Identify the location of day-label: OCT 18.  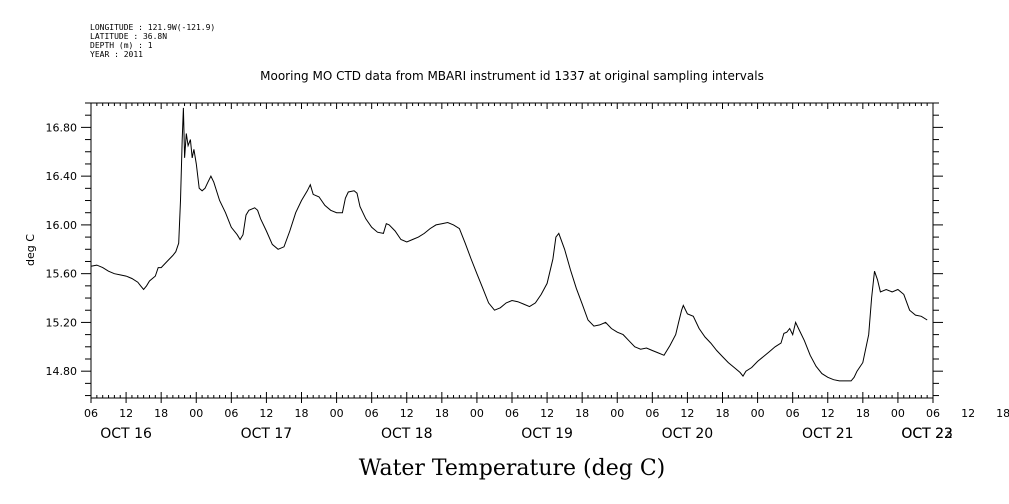
(407, 434).